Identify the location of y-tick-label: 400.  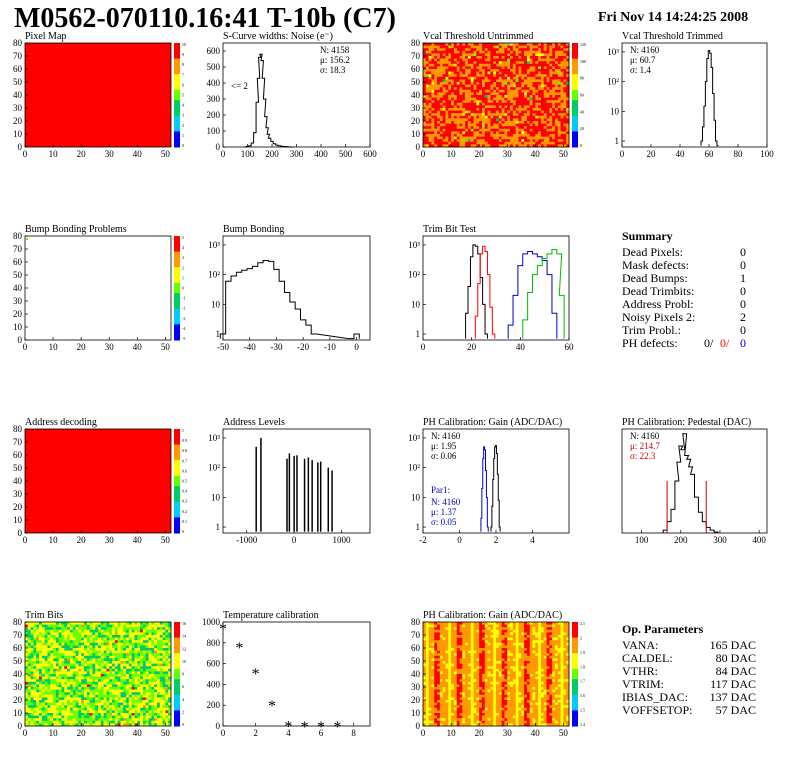
(214, 83).